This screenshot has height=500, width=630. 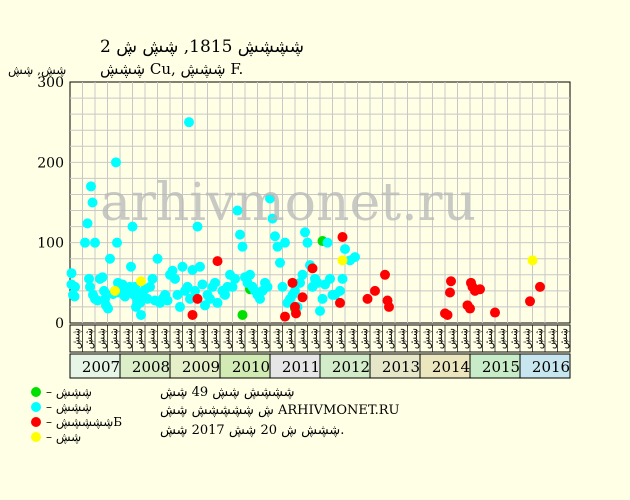 What do you see at coordinates (280, 410) in the screenshot?
I see `info-line2: ڜ ڜڜڜڜڜ ڜڜ ARHIVMONET.RU` at bounding box center [280, 410].